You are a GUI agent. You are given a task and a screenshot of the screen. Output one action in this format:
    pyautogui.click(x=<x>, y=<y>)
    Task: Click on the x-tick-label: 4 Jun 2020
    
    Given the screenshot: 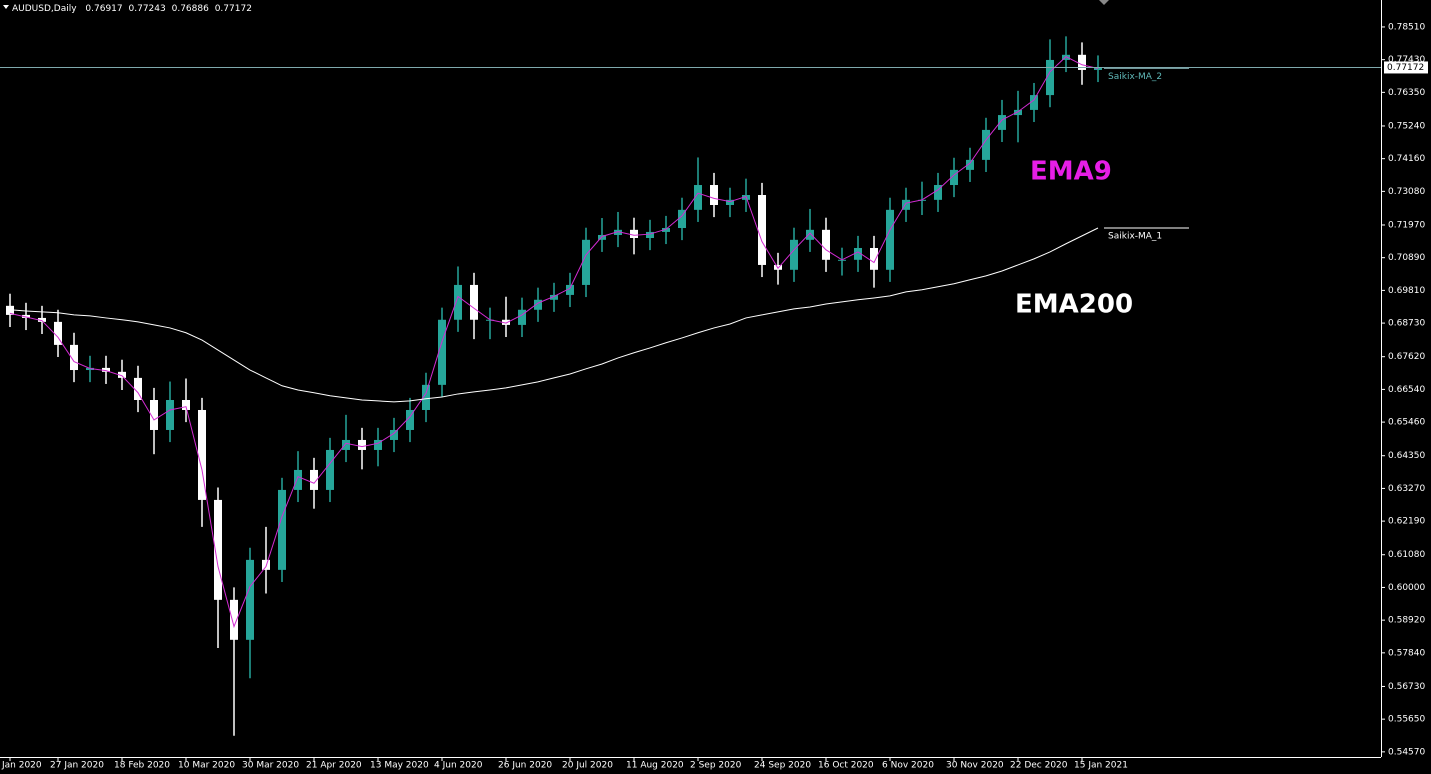 What is the action you would take?
    pyautogui.click(x=458, y=766)
    